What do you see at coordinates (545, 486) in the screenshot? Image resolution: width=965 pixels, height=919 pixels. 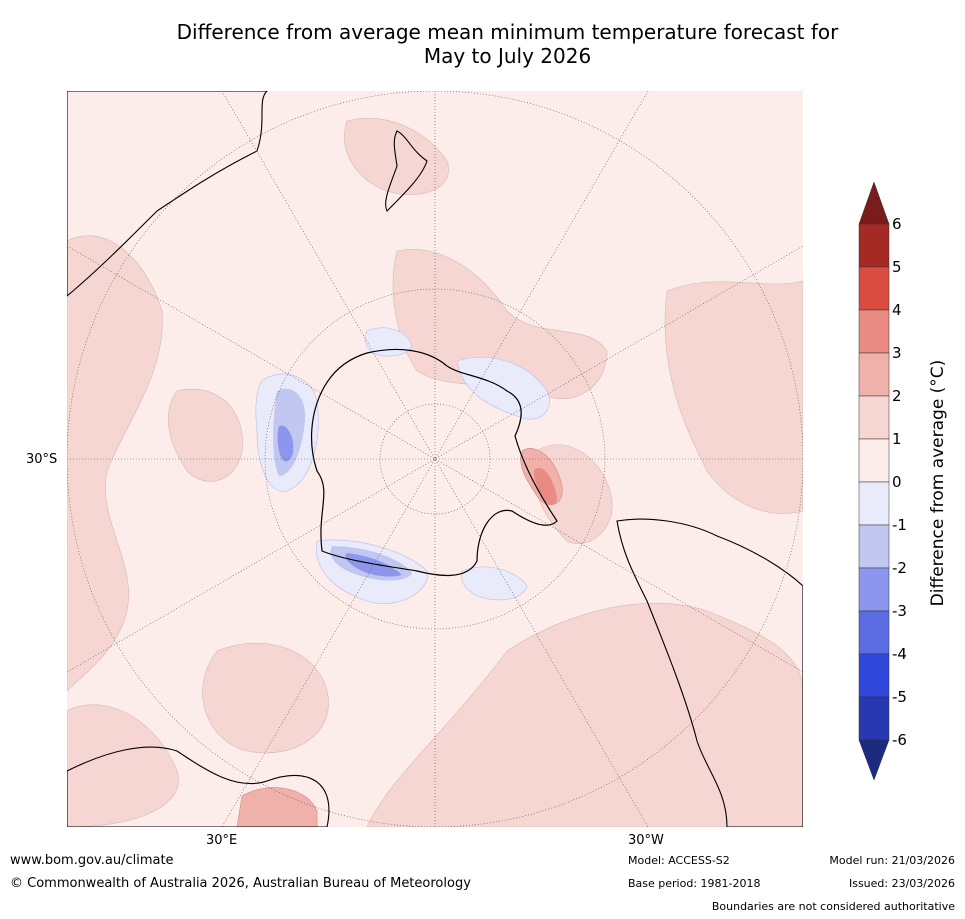 I see `anomaly-3-4-patch` at bounding box center [545, 486].